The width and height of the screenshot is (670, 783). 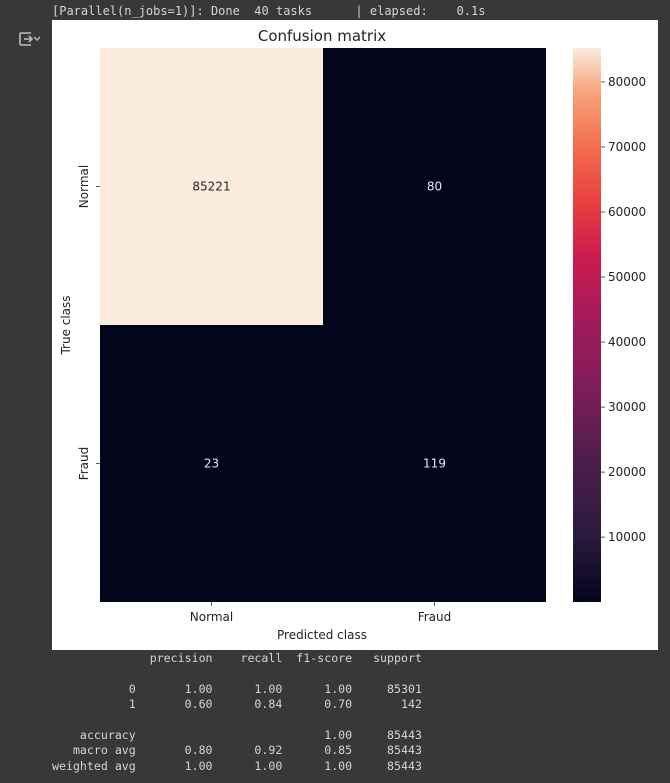 What do you see at coordinates (237, 704) in the screenshot?
I see `report-row: 1 0.60 0.84 0.70 142` at bounding box center [237, 704].